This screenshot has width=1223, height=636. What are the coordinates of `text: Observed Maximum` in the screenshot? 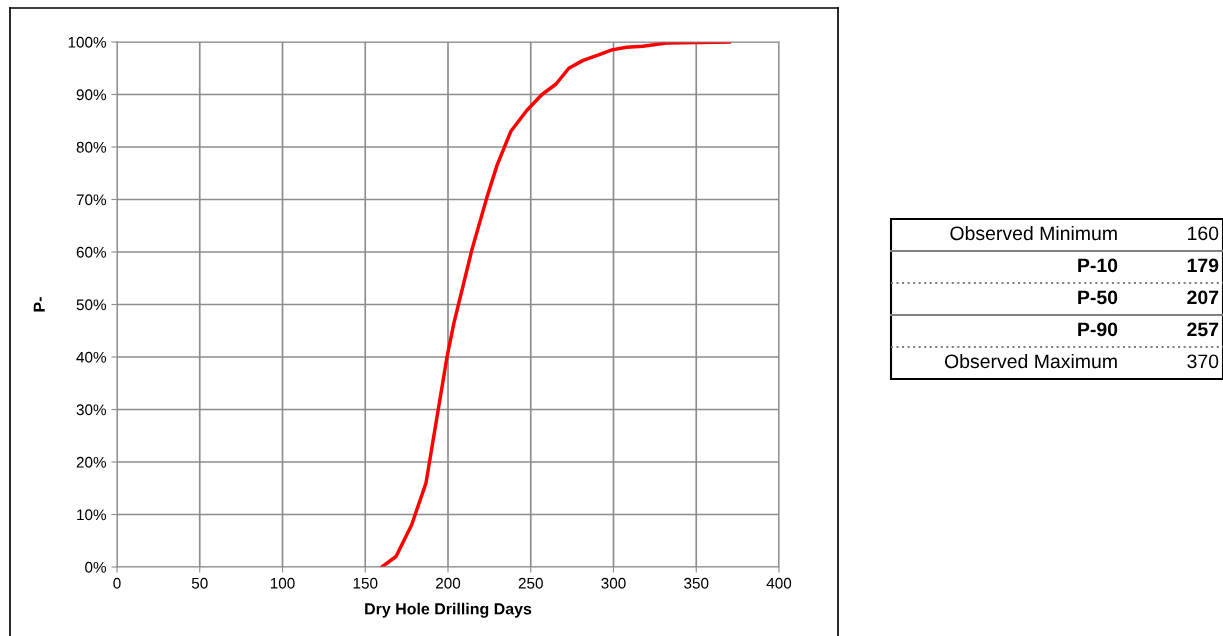 It's located at (1030, 361).